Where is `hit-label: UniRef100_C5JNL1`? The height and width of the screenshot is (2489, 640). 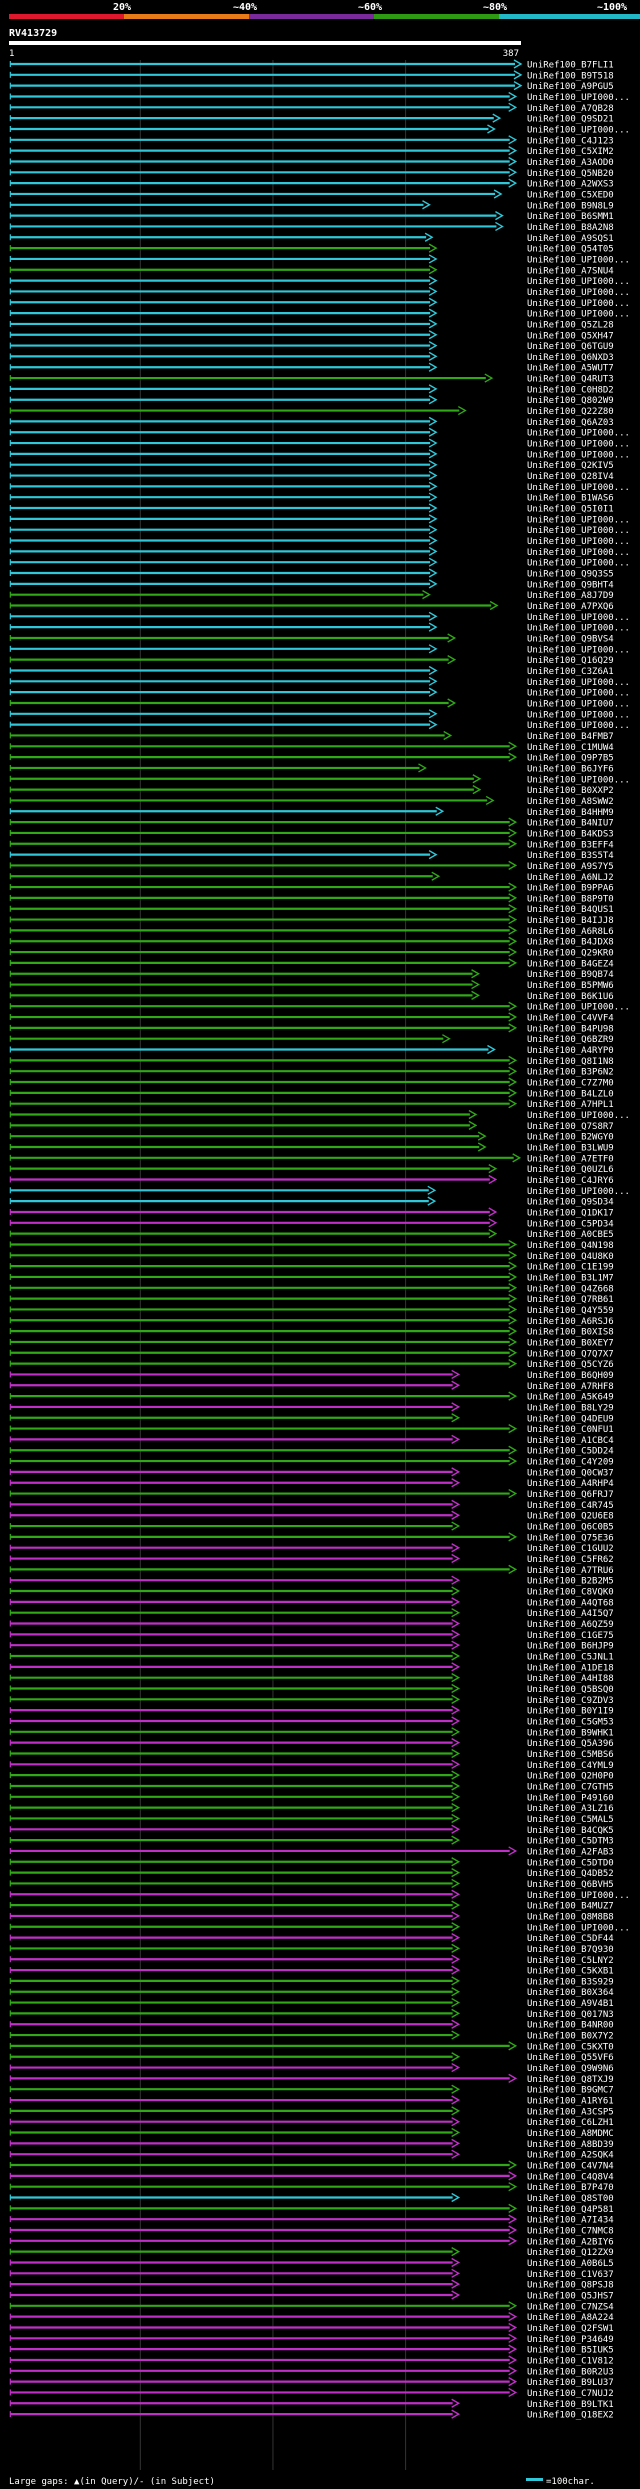
hit-label: UniRef100_C5JNL1 is located at coordinates (570, 1658).